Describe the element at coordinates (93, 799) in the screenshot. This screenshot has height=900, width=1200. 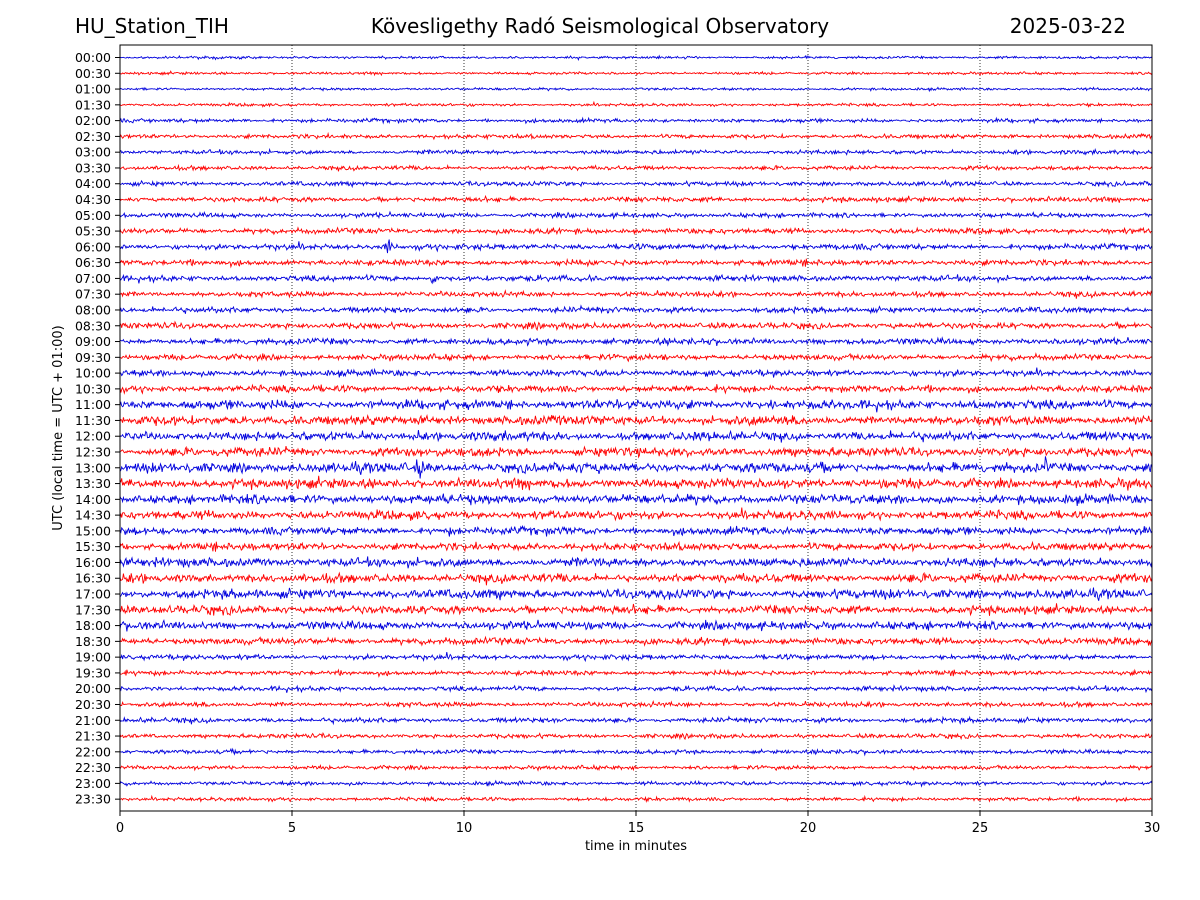
I see `y-tick-label: 23:30` at that location.